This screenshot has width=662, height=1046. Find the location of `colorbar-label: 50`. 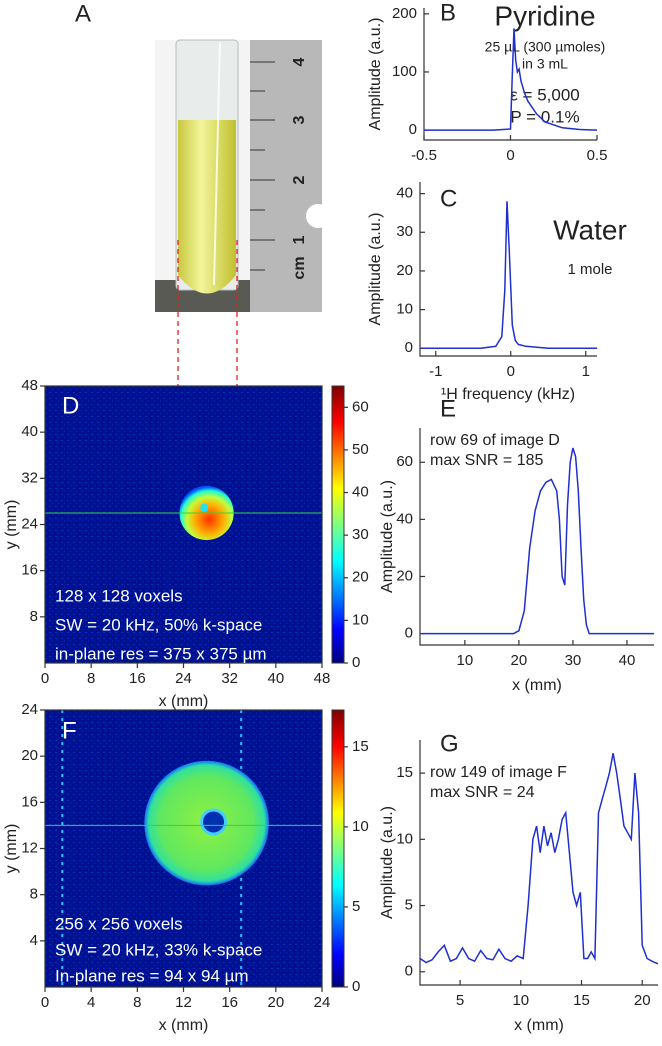

colorbar-label: 50 is located at coordinates (360, 449).